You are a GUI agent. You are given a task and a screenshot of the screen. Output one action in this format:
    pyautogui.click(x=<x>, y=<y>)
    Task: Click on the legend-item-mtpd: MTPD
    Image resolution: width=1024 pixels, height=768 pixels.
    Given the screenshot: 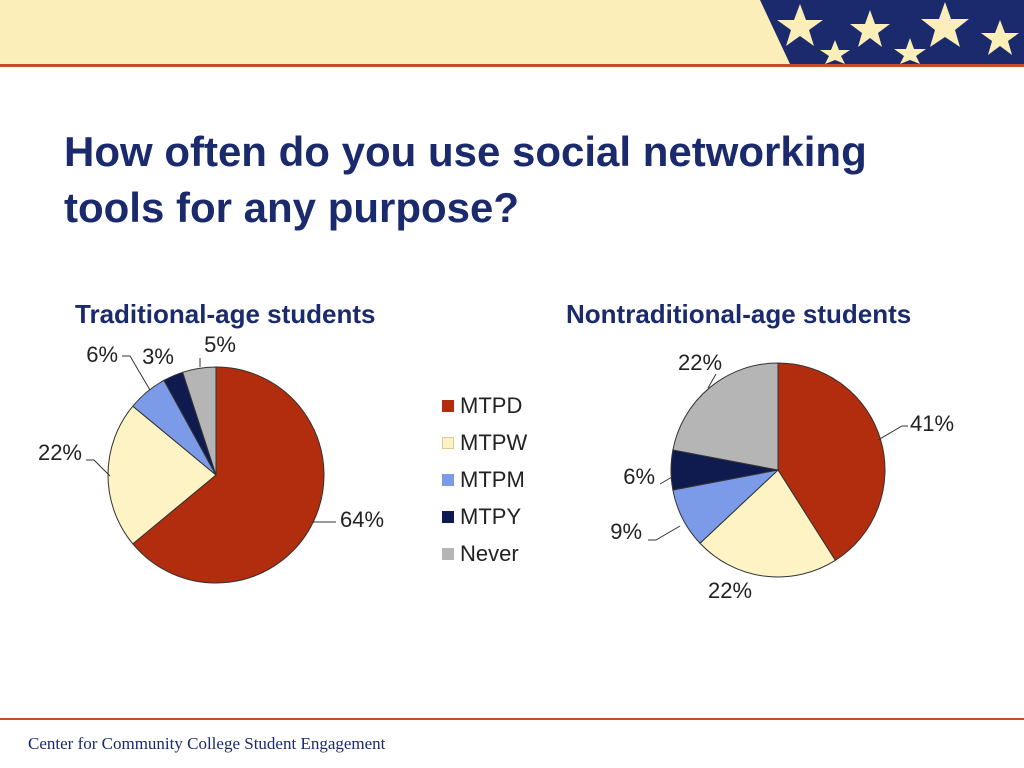 What is the action you would take?
    pyautogui.click(x=484, y=405)
    